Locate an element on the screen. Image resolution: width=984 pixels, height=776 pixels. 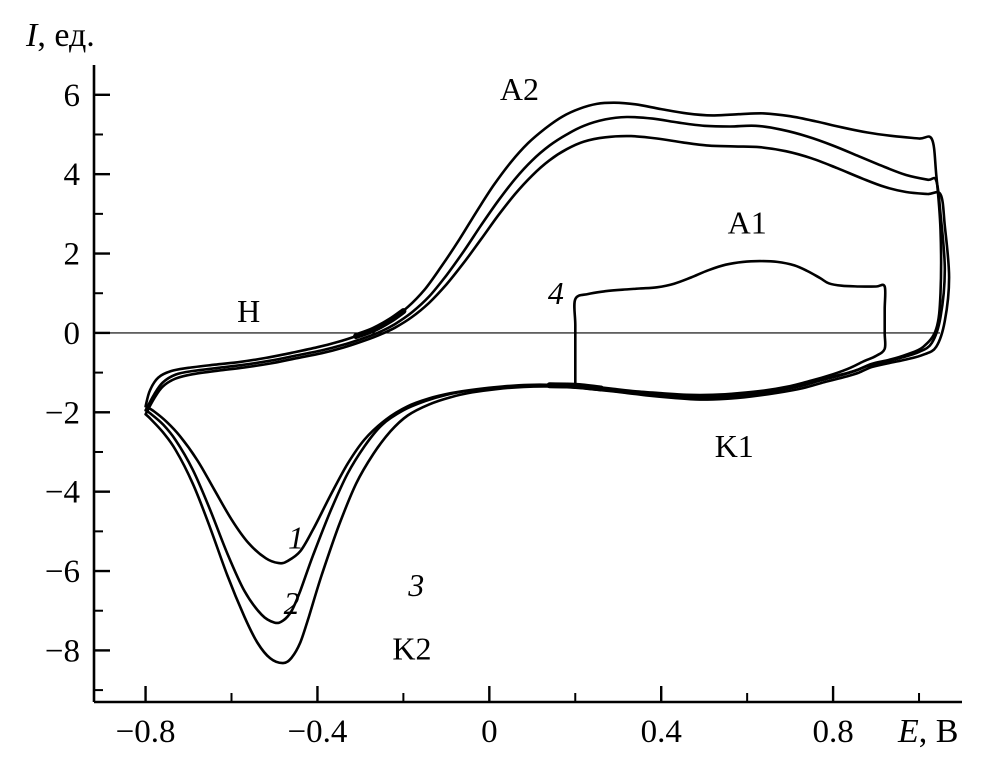
annotation-K2: K2 is located at coordinates (411, 648).